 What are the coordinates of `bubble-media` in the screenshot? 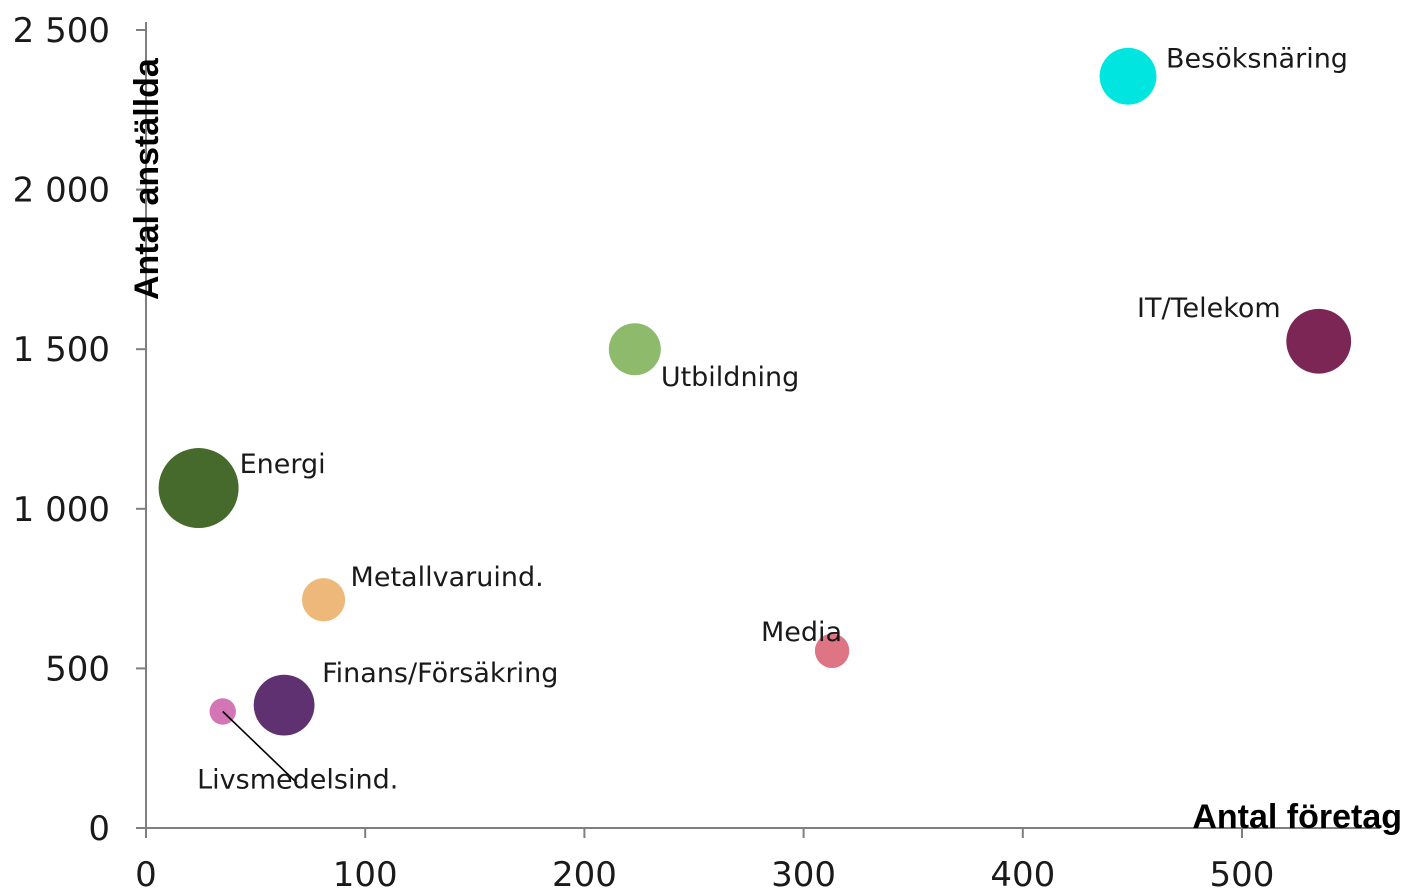 It's located at (832, 651).